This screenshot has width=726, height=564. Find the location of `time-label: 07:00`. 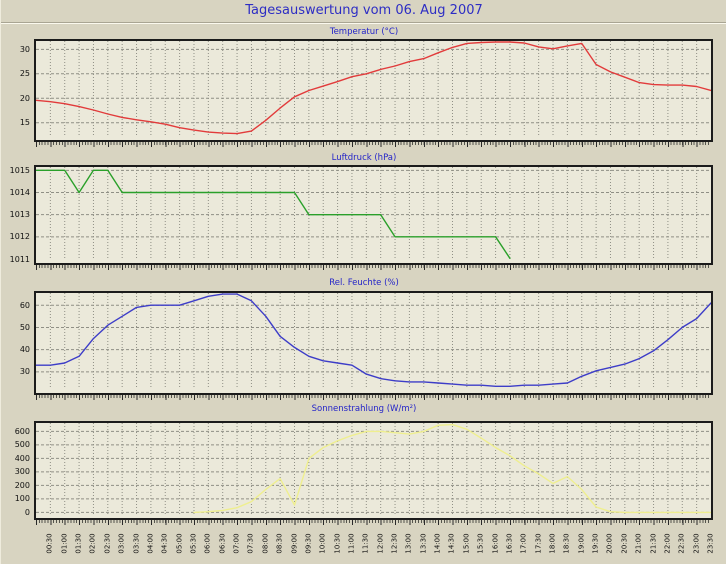

time-label: 07:00 is located at coordinates (236, 543).